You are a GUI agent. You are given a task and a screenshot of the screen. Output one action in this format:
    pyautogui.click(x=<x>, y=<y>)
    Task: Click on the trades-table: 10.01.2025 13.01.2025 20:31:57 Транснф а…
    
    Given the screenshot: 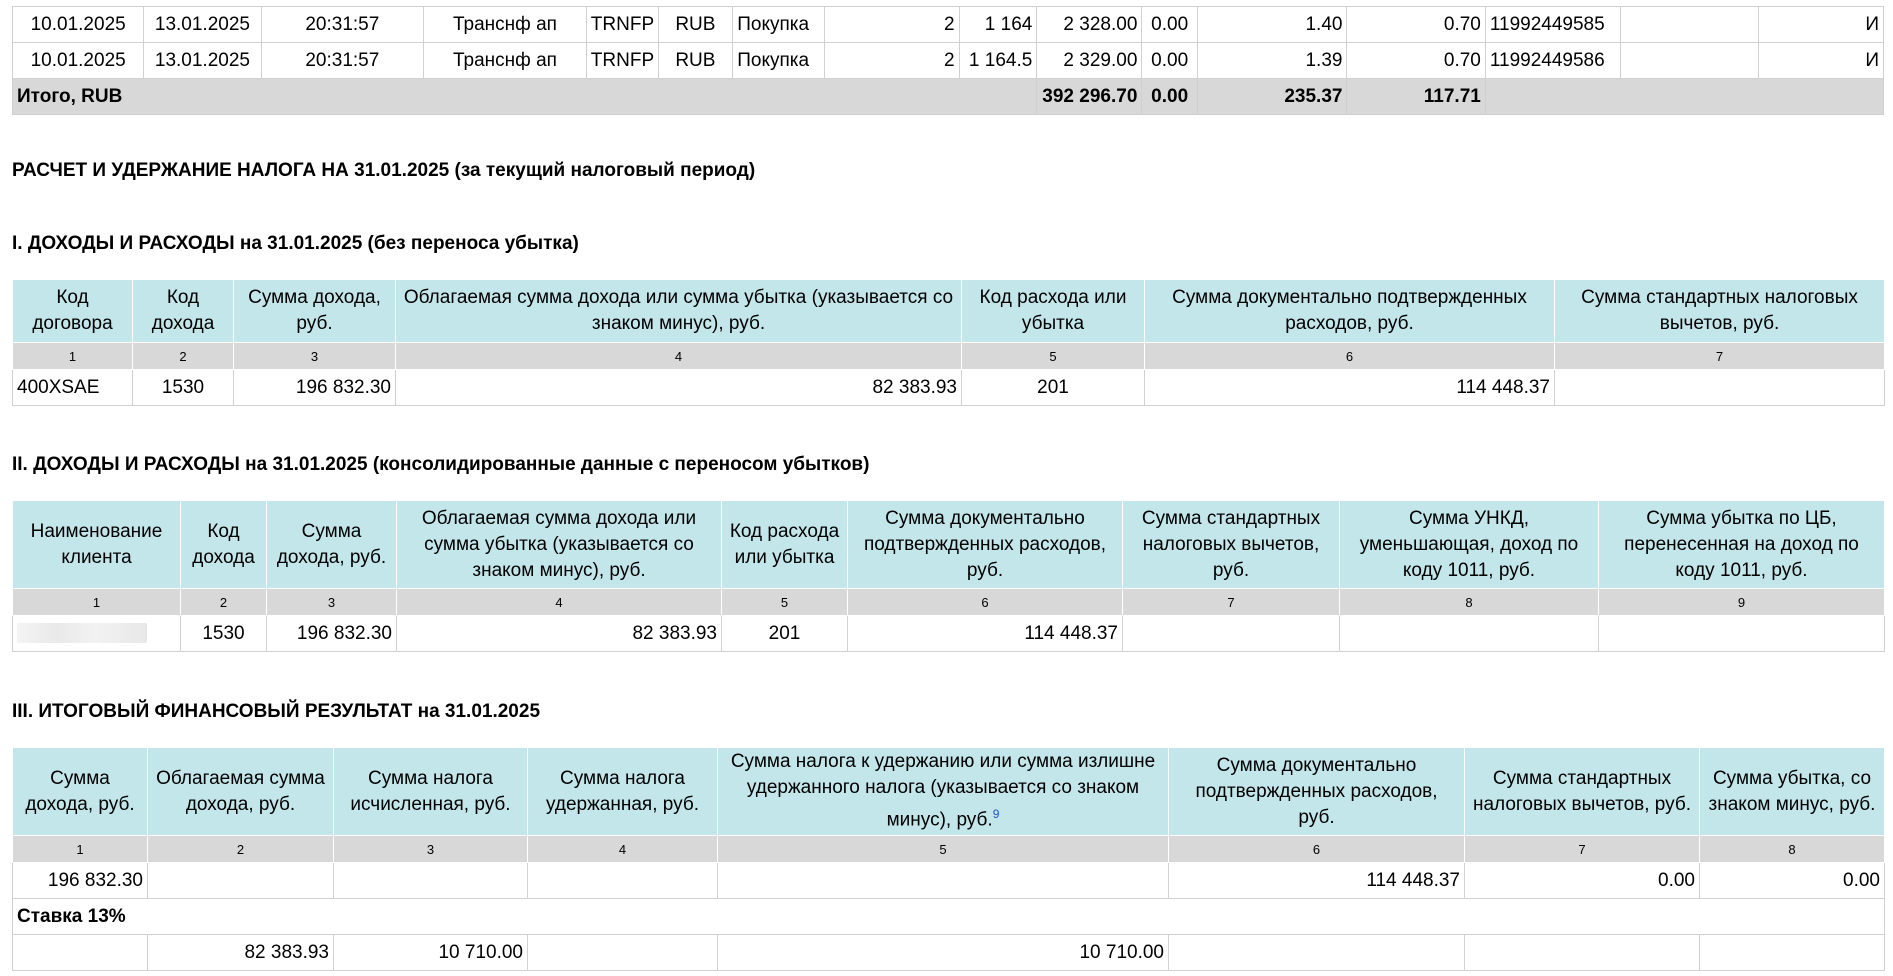 What is the action you would take?
    pyautogui.click(x=948, y=60)
    